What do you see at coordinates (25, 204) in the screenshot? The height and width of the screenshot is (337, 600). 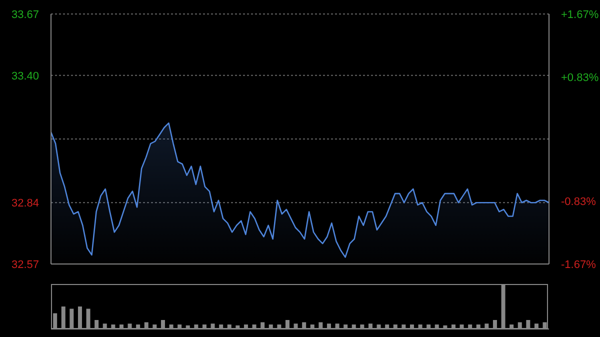 I see `y-tick-label: 32.84` at bounding box center [25, 204].